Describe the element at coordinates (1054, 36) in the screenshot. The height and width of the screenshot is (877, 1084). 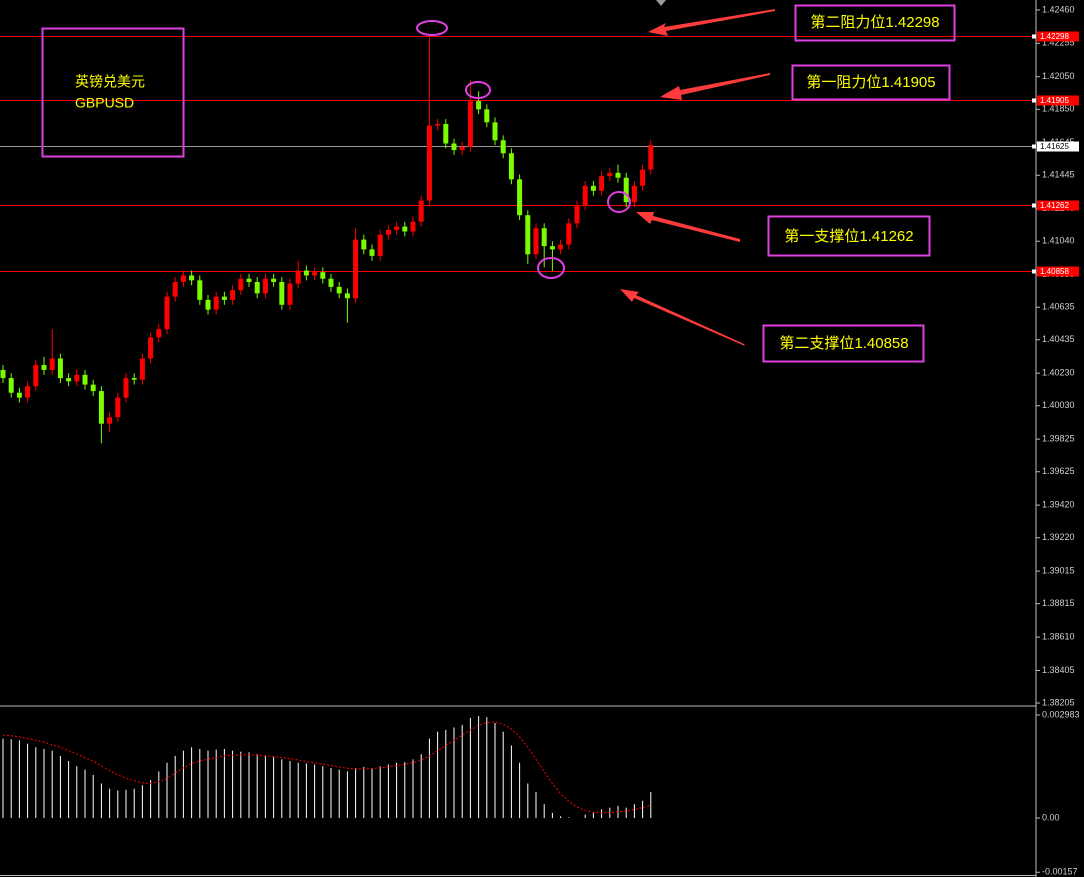
I see `level-label: 1.42298` at that location.